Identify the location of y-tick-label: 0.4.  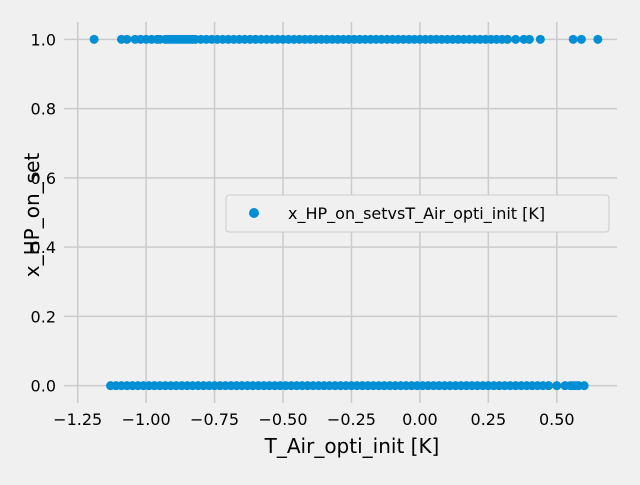
(43, 247).